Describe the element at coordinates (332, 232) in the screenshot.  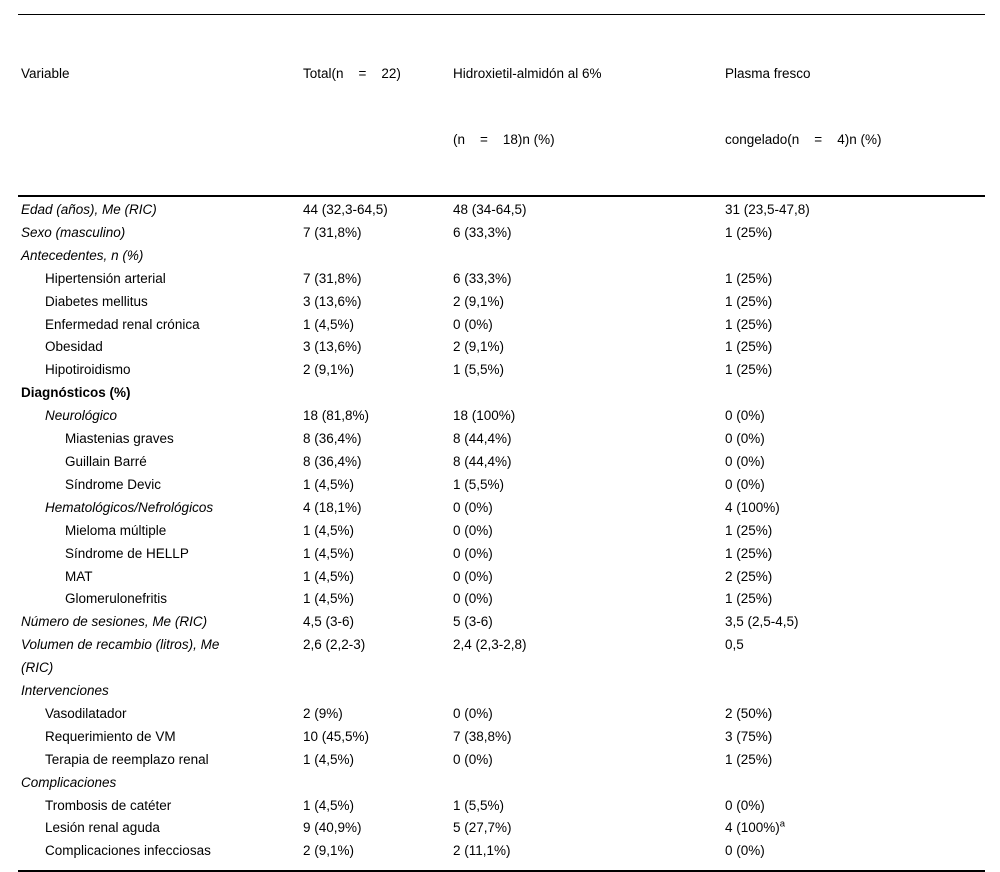
I see `total-cell: 7 (31,8%)` at that location.